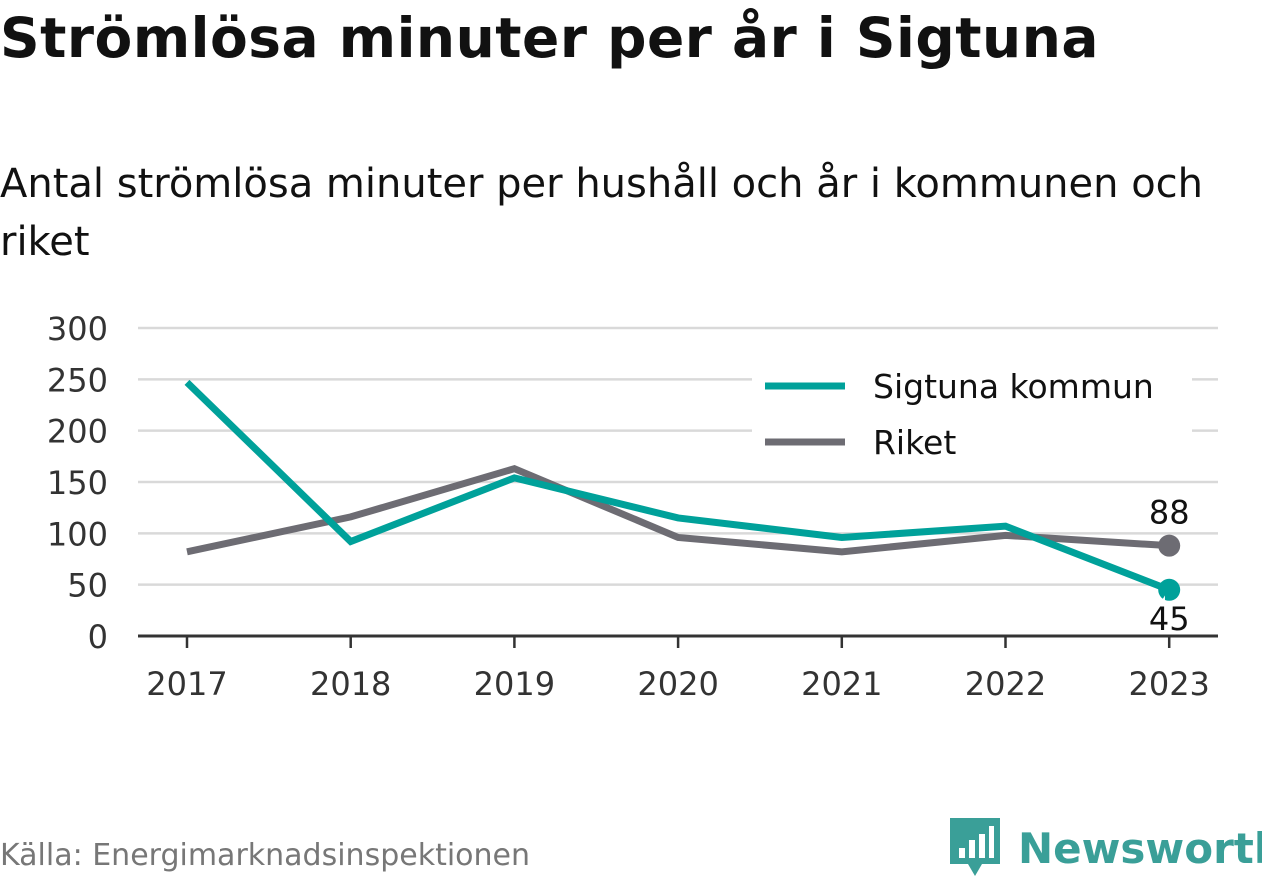 This screenshot has height=879, width=1262. Describe the element at coordinates (841, 684) in the screenshot. I see `x-tick-label: 2021` at that location.